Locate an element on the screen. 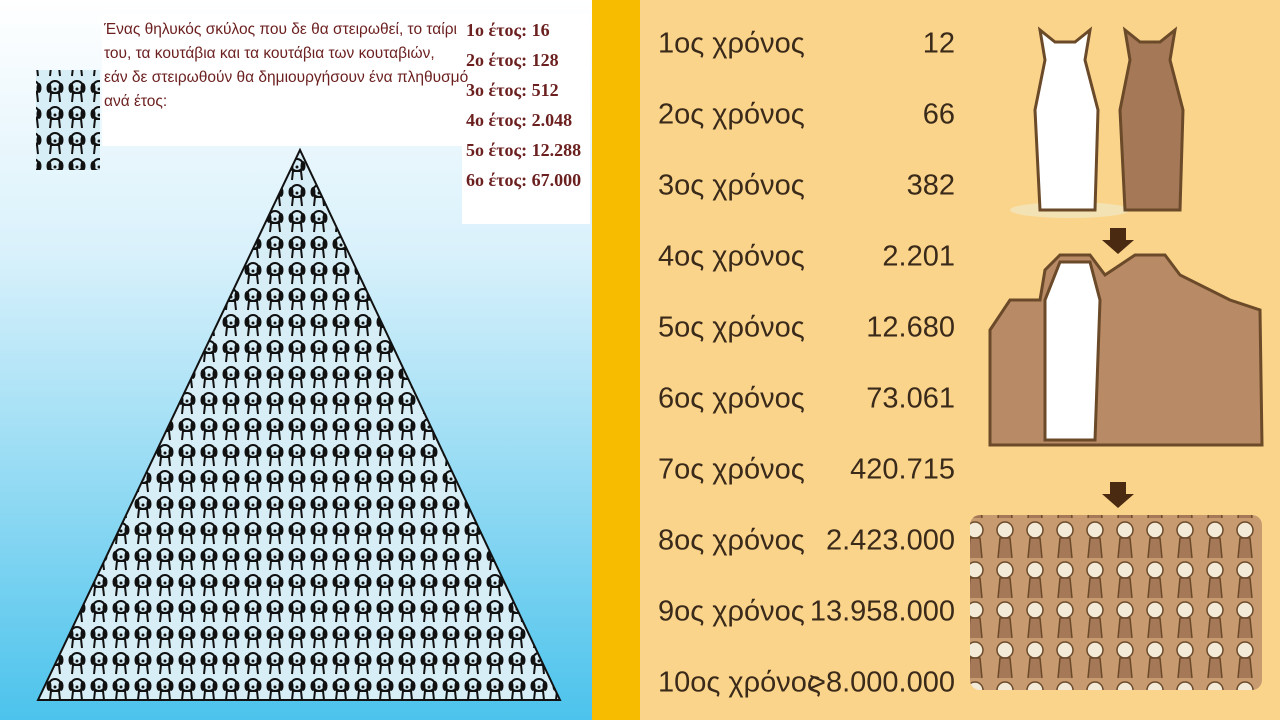  row-label: 6ος χρόνος is located at coordinates (731, 399).